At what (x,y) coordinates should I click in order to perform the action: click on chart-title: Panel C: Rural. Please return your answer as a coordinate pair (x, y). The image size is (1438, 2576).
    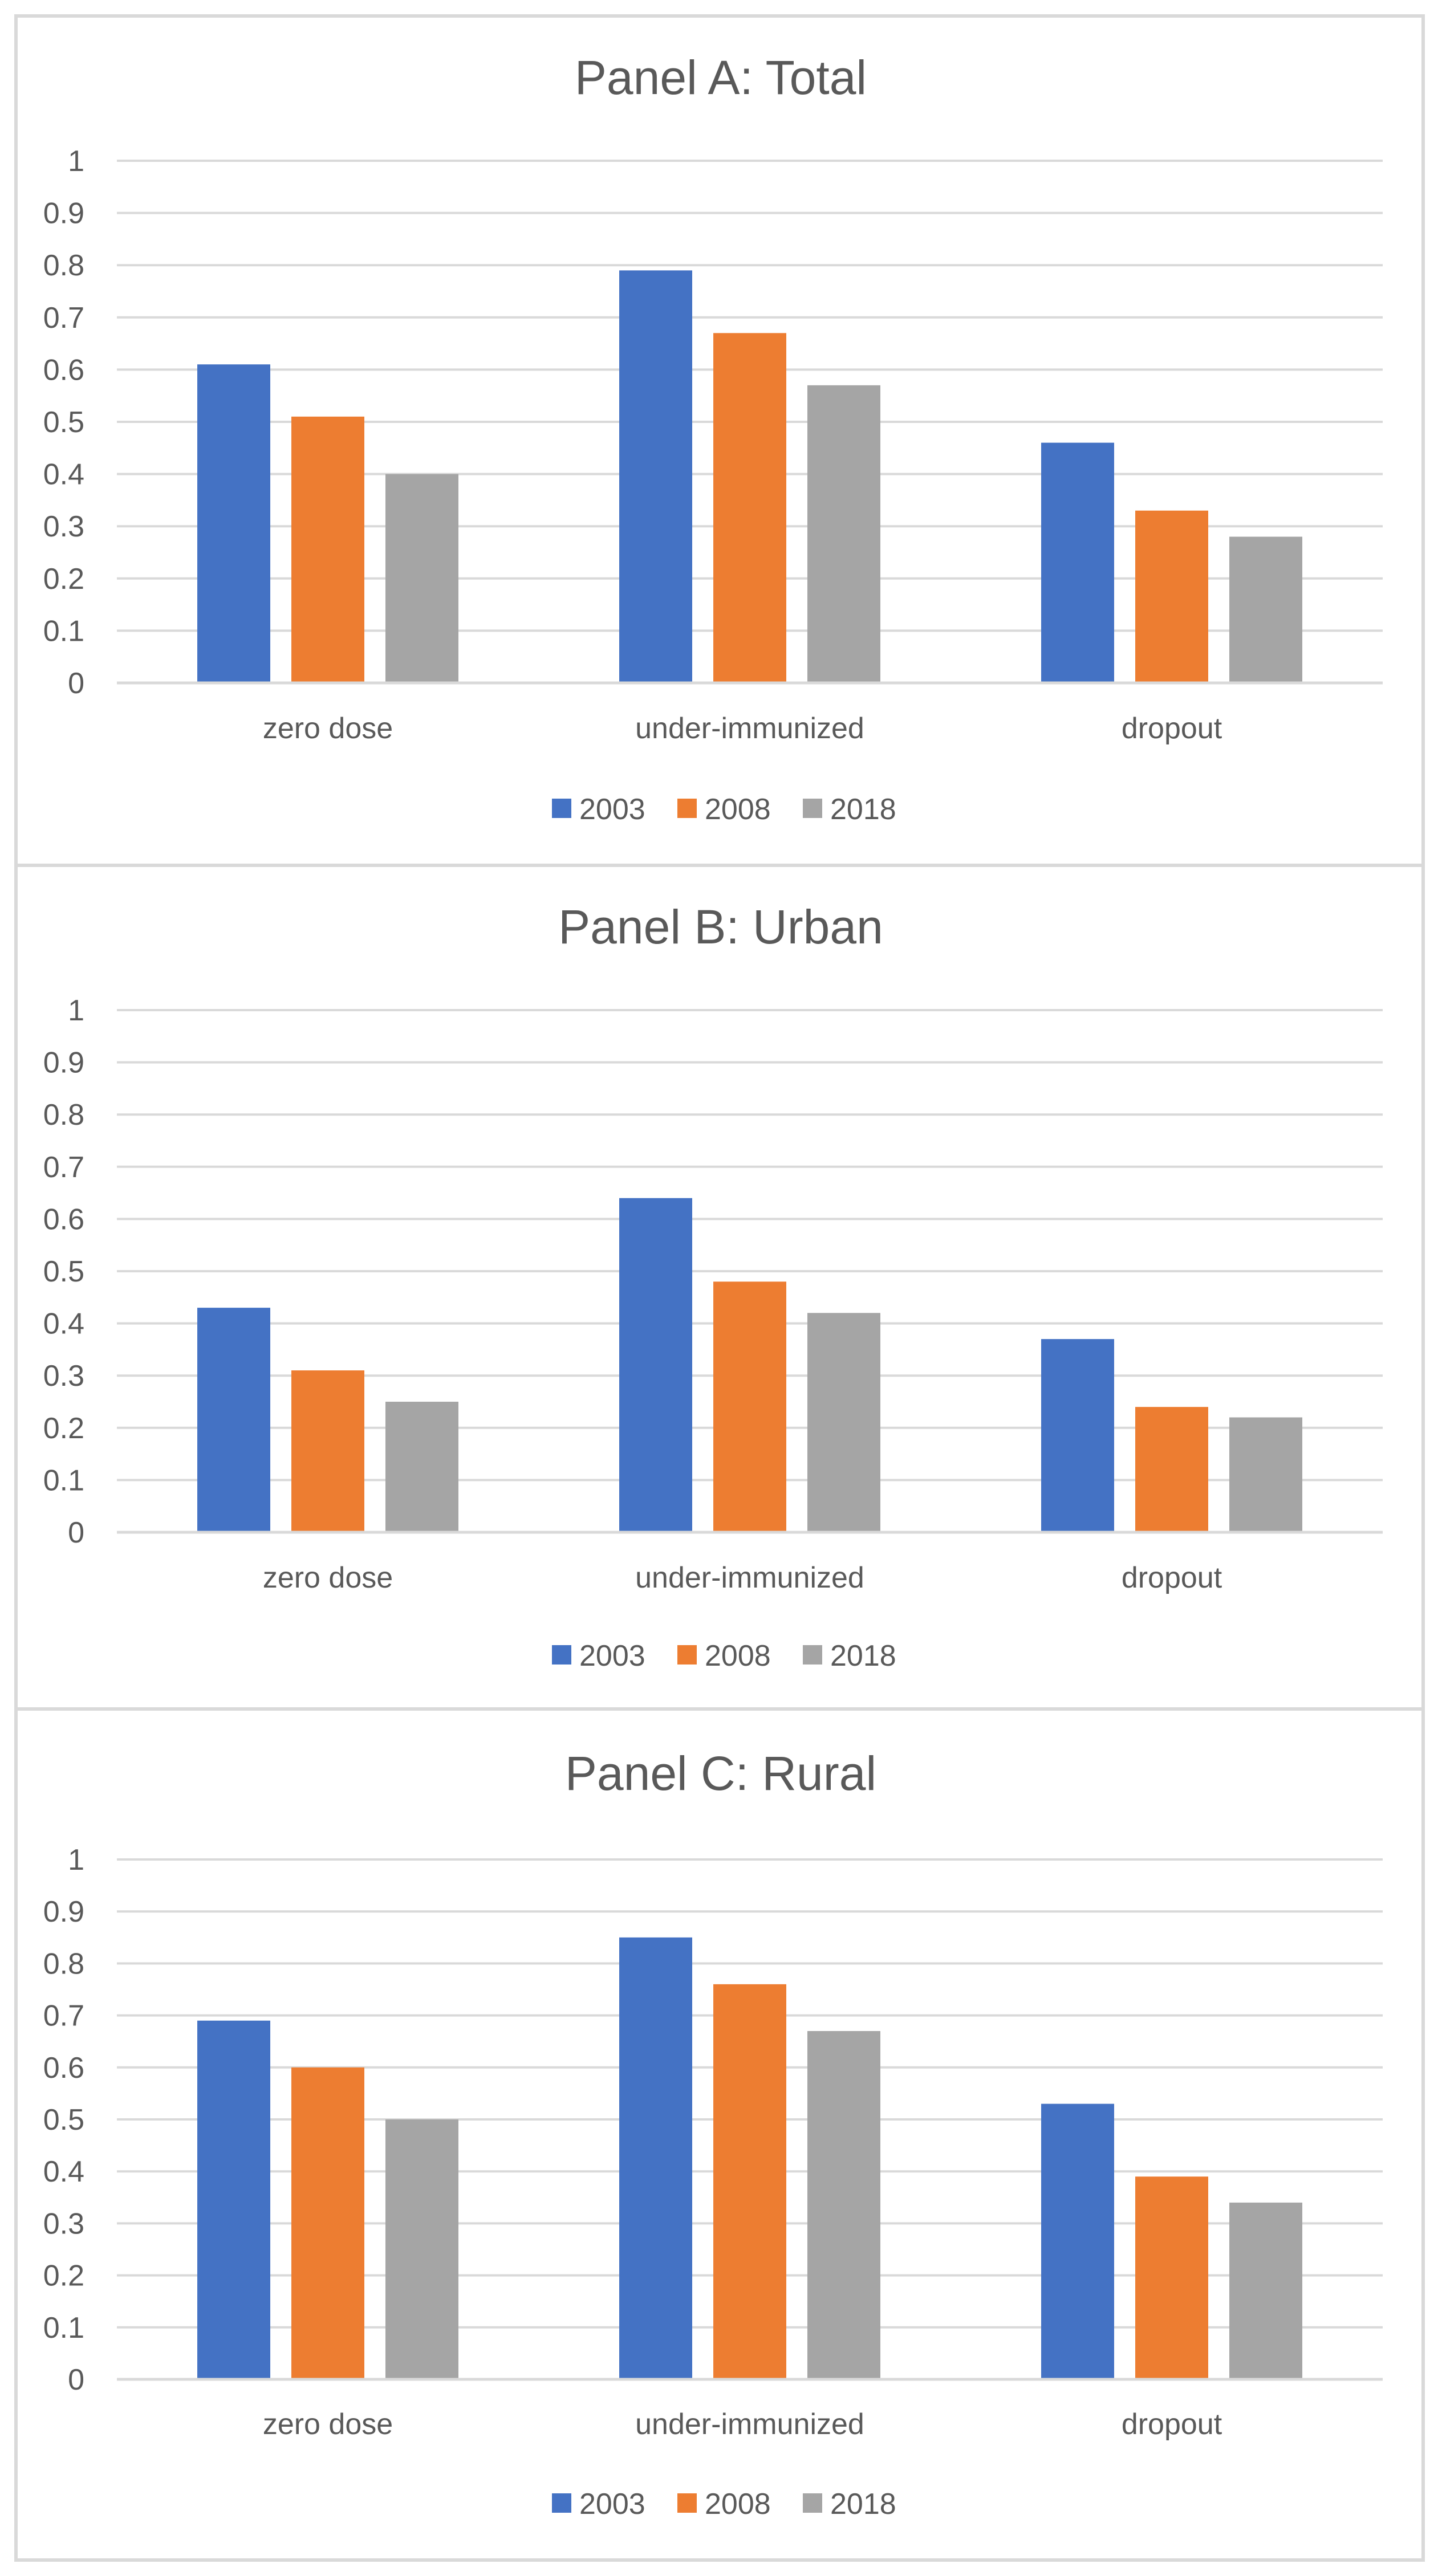
    Looking at the image, I should click on (720, 1773).